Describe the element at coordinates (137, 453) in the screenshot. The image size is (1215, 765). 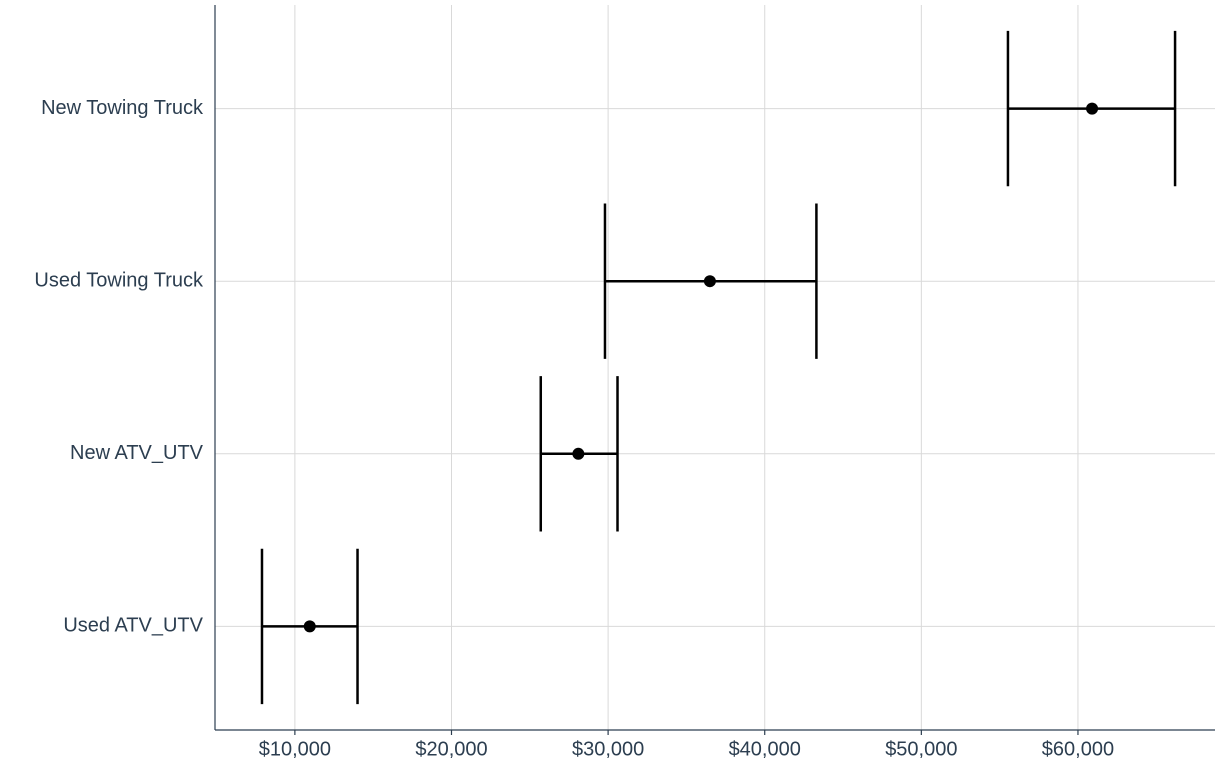
I see `y-tick-label: New ATV_UTV` at that location.